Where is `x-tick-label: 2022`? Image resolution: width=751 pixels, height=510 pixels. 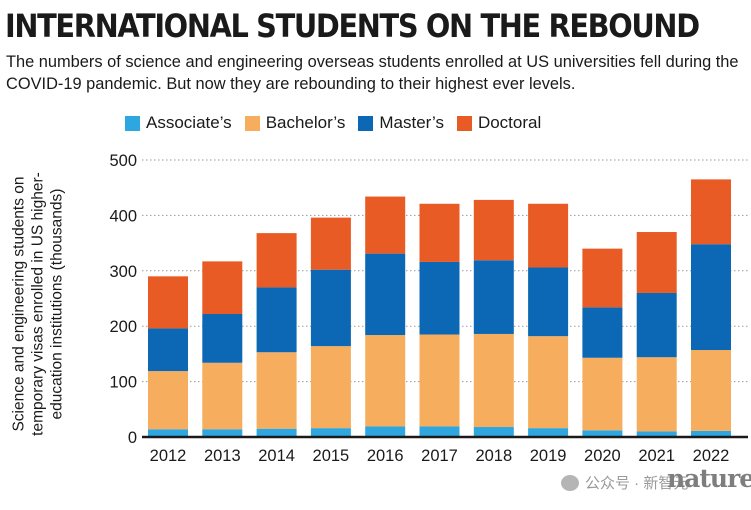 x-tick-label: 2022 is located at coordinates (711, 456).